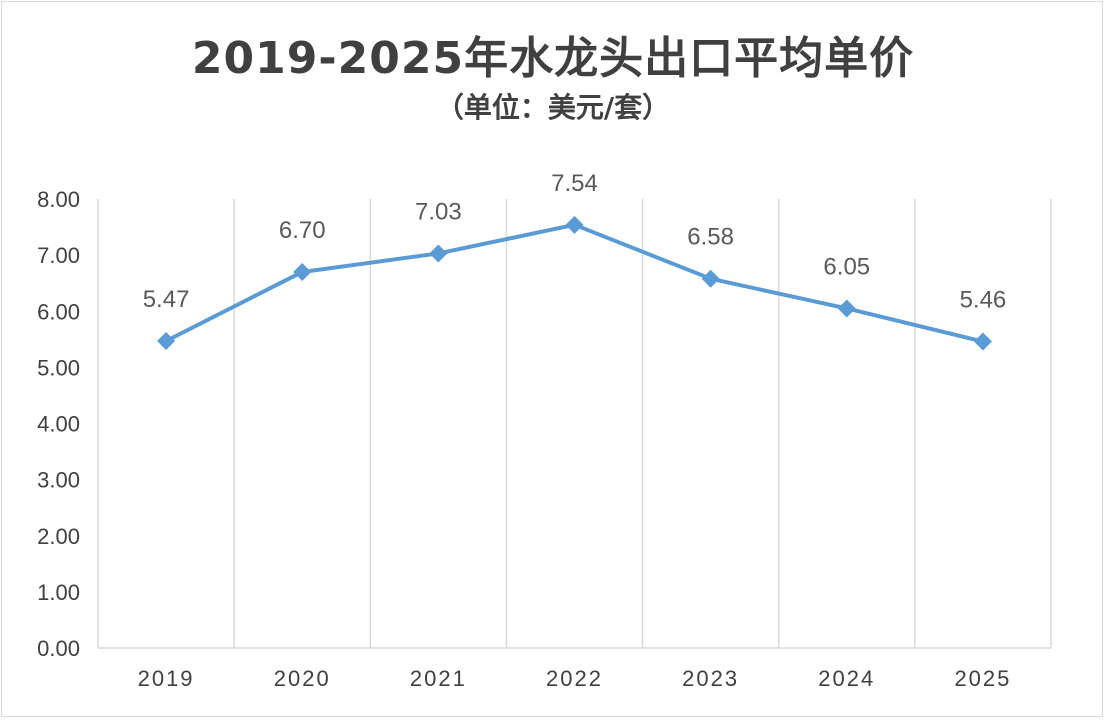 This screenshot has width=1106, height=720. I want to click on y-tick-label: 1.00, so click(58, 592).